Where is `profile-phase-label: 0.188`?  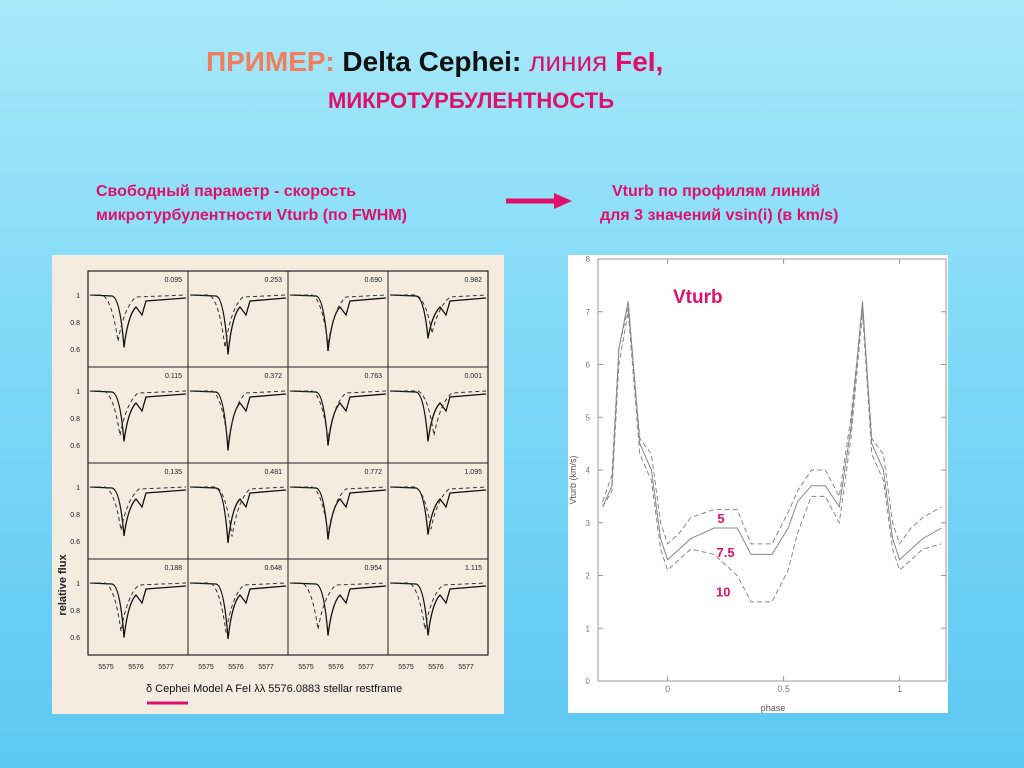
profile-phase-label: 0.188 is located at coordinates (173, 568).